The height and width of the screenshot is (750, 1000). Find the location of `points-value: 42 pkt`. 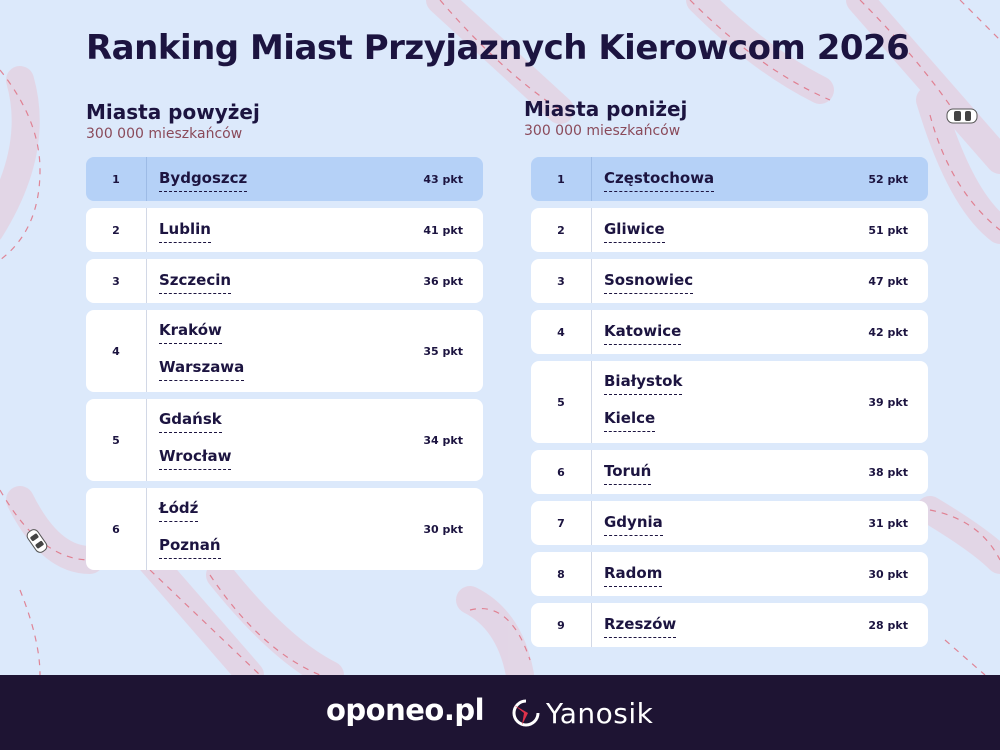

points-value: 42 pkt is located at coordinates (888, 332).